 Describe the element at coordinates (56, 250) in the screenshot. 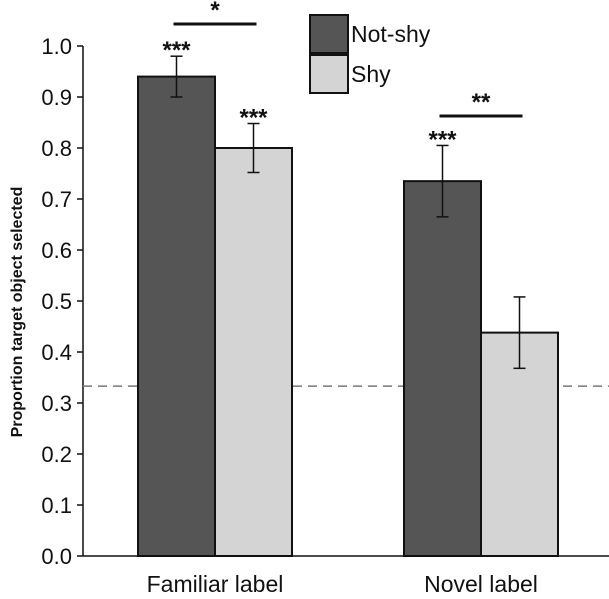

I see `y-tick-label: 0.6` at that location.